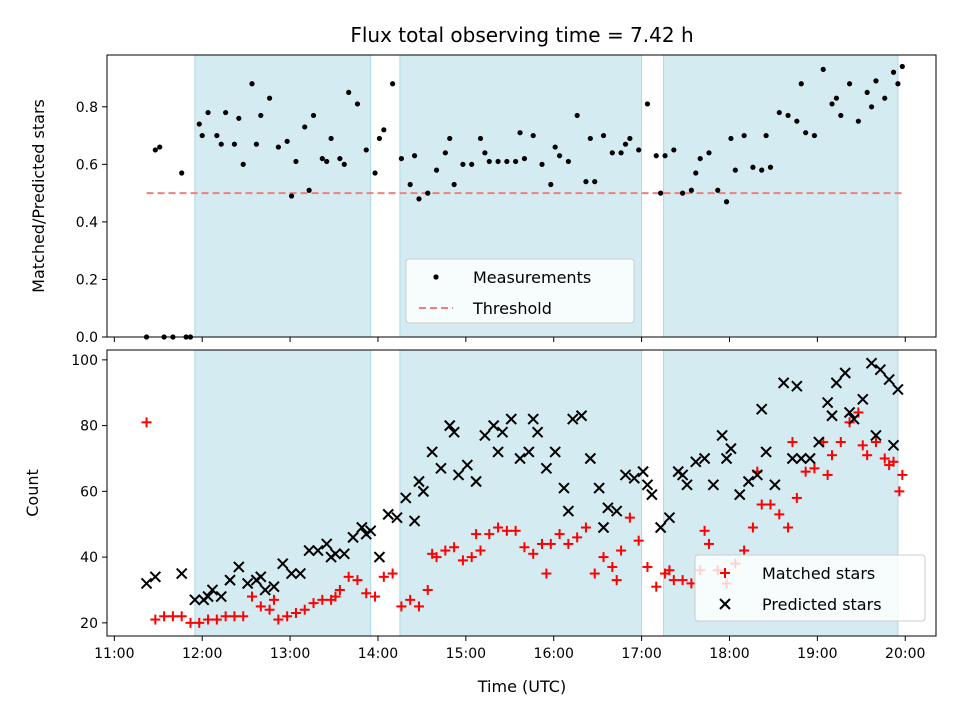  What do you see at coordinates (729, 654) in the screenshot?
I see `x-tick-label: 18:00` at bounding box center [729, 654].